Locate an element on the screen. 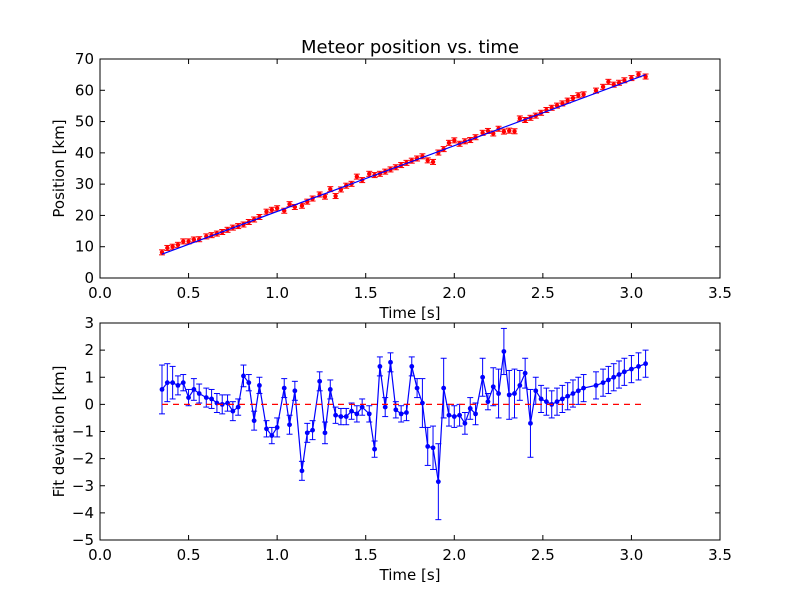  position-x-tick-label: 1.0 is located at coordinates (277, 293).